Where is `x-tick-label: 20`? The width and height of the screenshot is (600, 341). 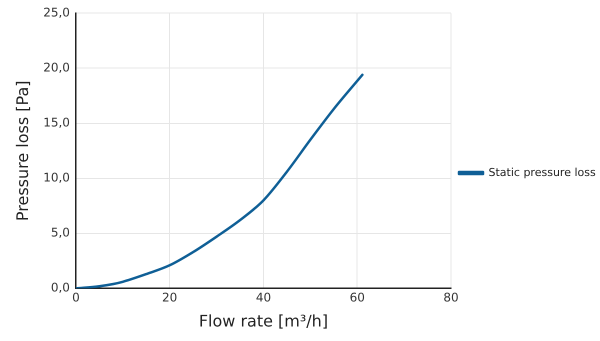
x-tick-label: 20 is located at coordinates (170, 297).